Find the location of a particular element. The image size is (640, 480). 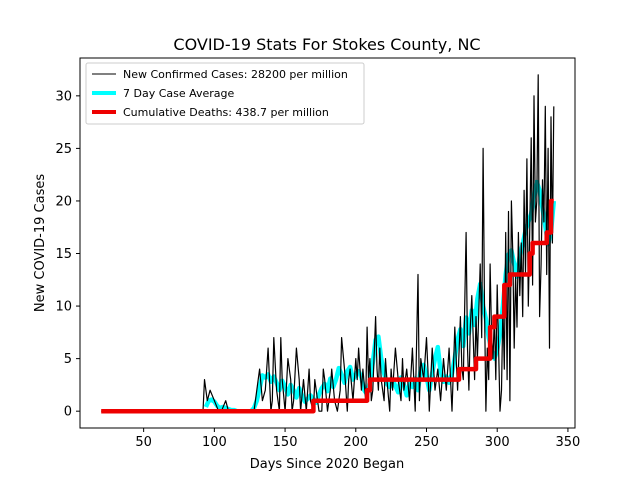

chart-title: COVID-19 Stats For Stokes County, NC is located at coordinates (326, 44).